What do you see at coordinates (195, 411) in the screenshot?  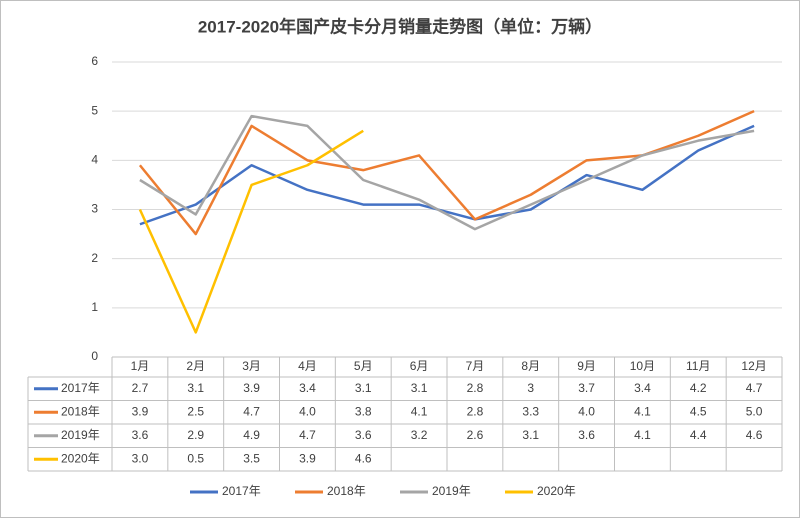 I see `table-value: 2.5` at bounding box center [195, 411].